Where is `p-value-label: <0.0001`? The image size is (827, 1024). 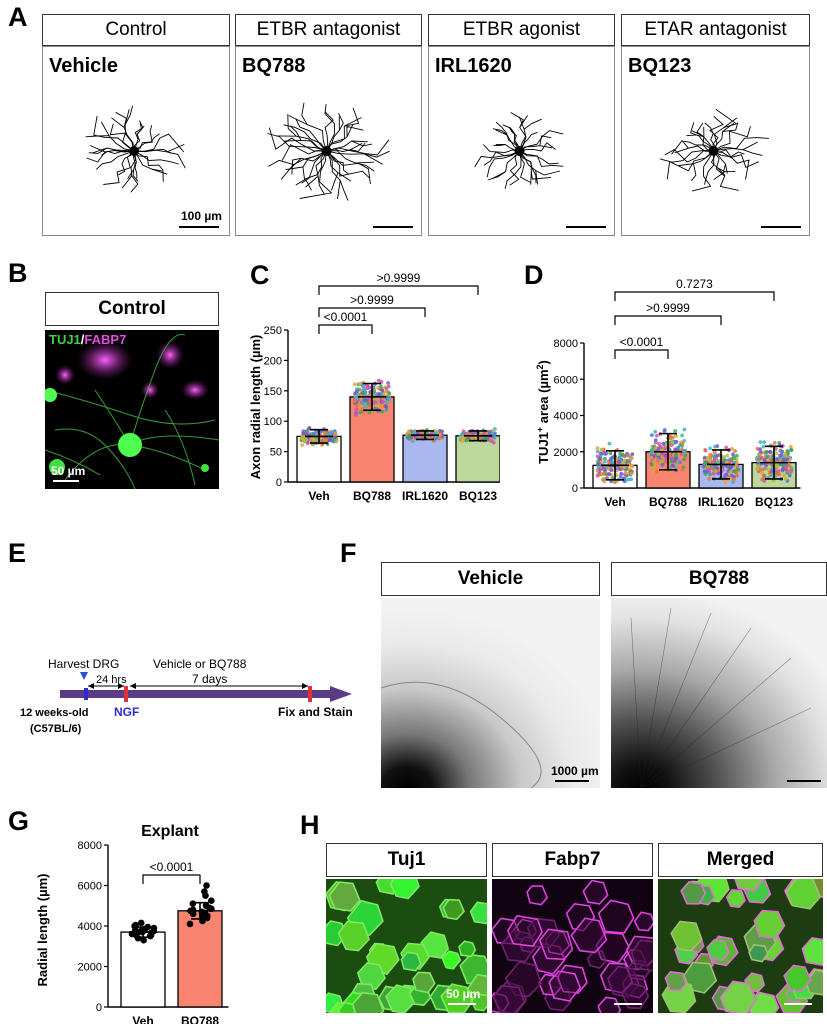
p-value-label: <0.0001 is located at coordinates (642, 342).